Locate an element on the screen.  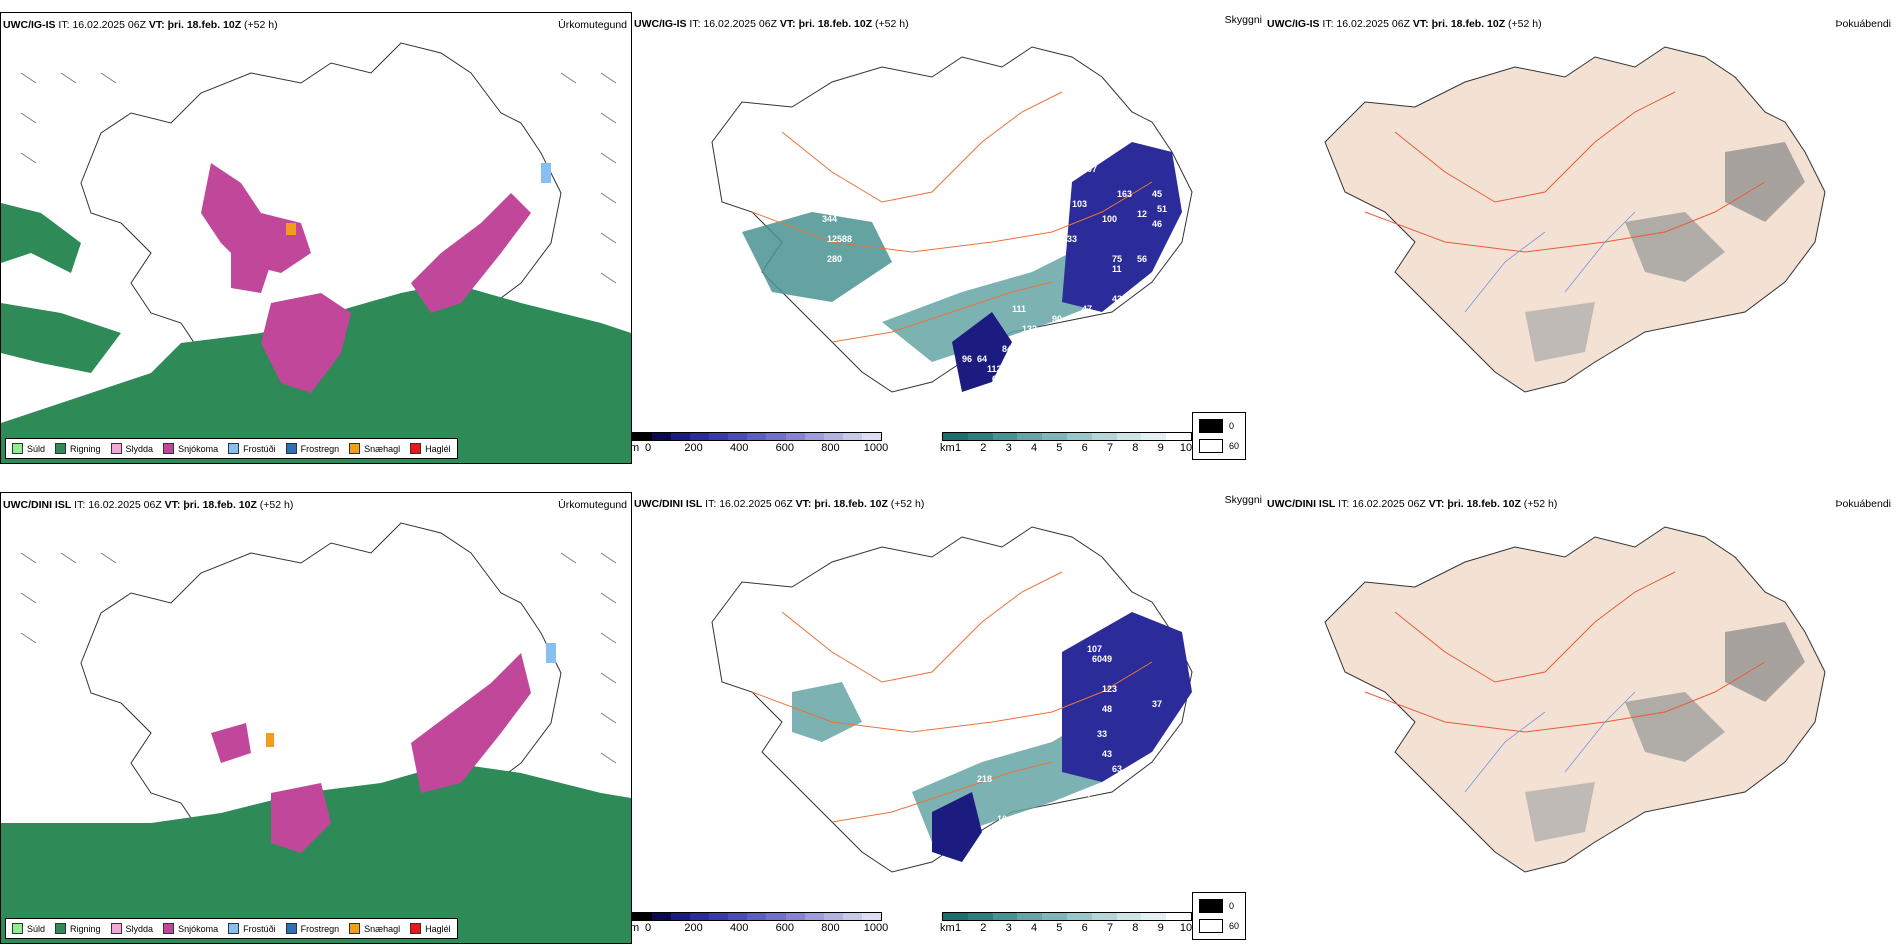
vis-value-label: 218 is located at coordinates (984, 779).